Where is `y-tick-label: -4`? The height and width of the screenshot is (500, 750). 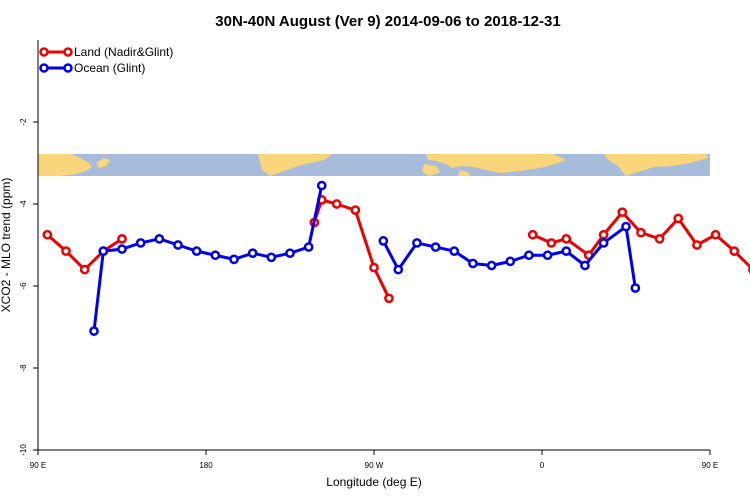
y-tick-label: -4 is located at coordinates (23, 204).